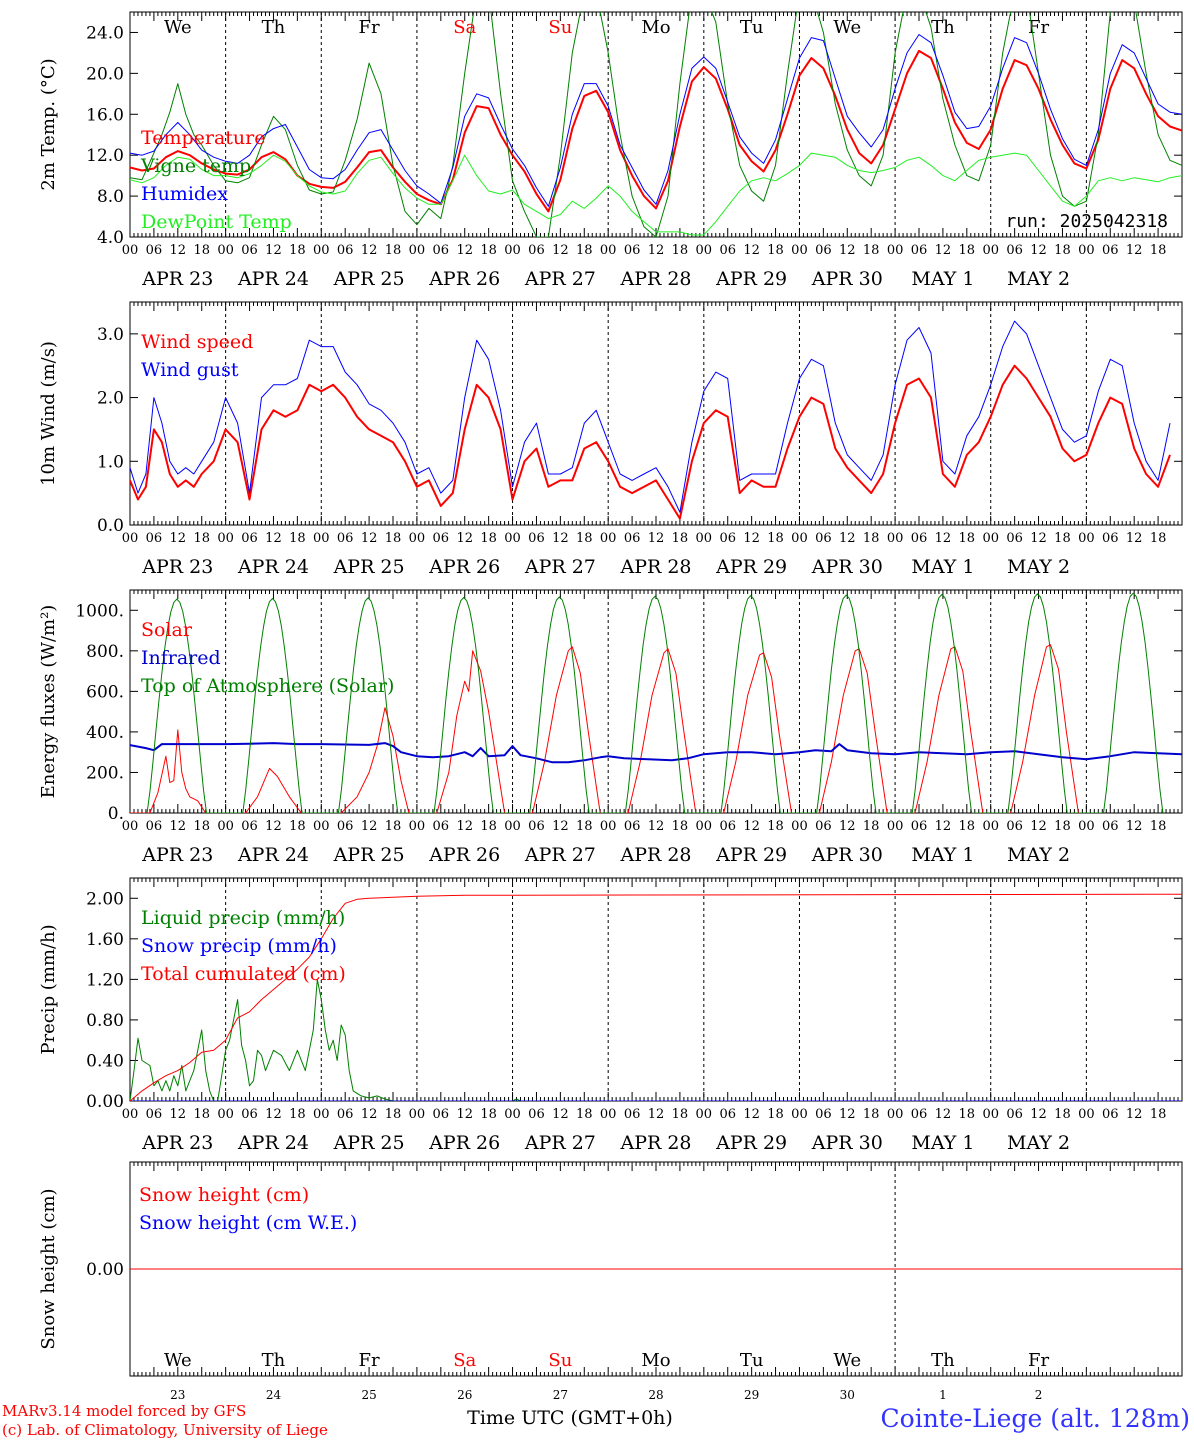 The height and width of the screenshot is (1440, 1194). Describe the element at coordinates (197, 342) in the screenshot. I see `legend-entry: Wind speed` at that location.